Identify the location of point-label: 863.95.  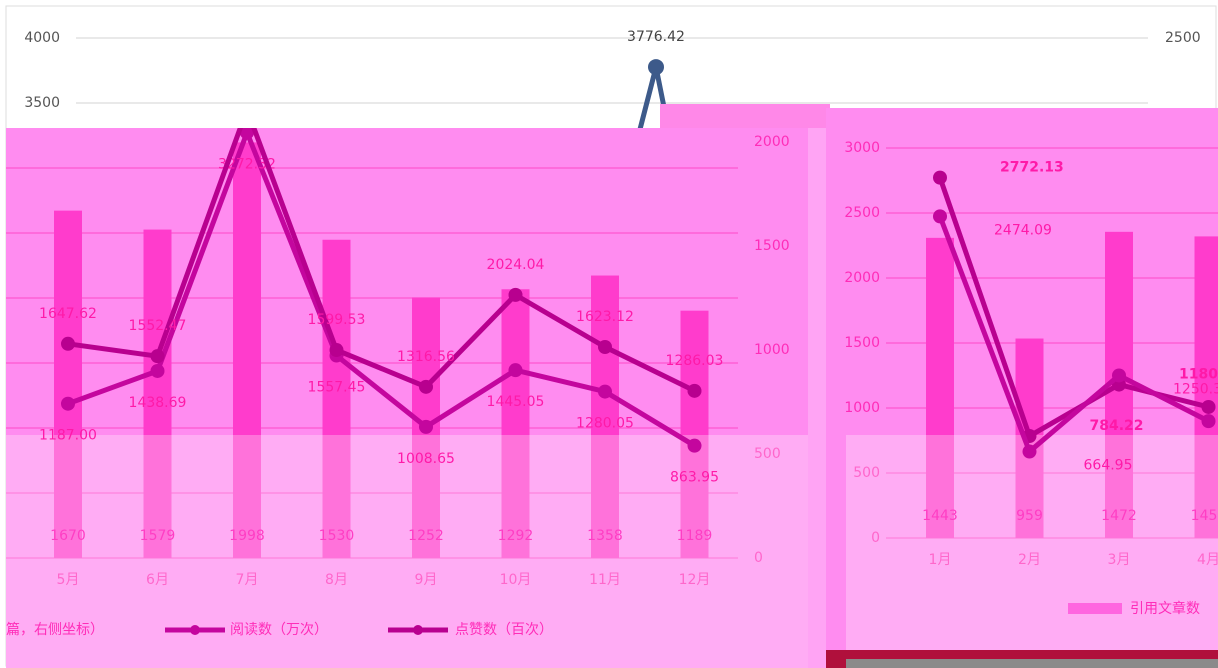
(694, 478).